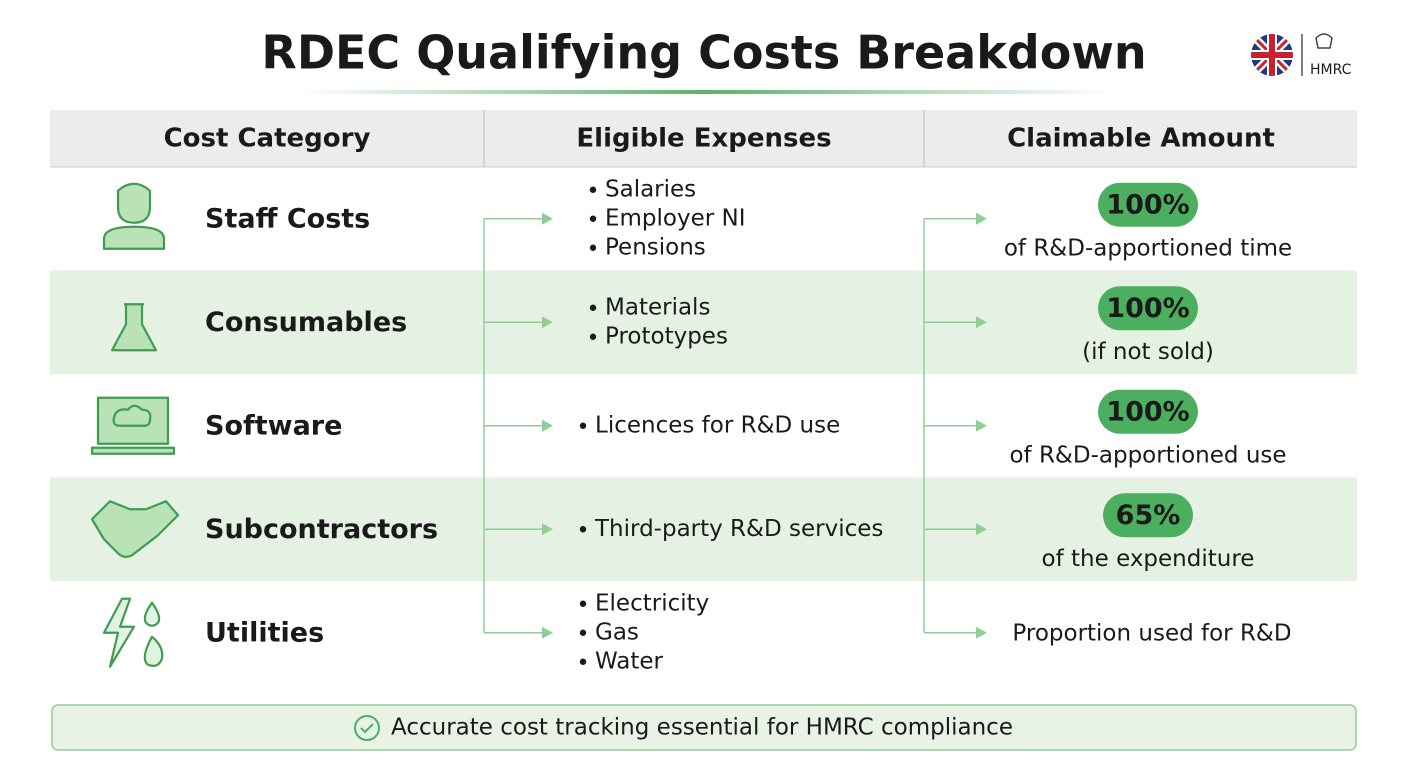 The image size is (1408, 768). What do you see at coordinates (1147, 455) in the screenshot?
I see `amount-note: of R&D-apportioned use` at bounding box center [1147, 455].